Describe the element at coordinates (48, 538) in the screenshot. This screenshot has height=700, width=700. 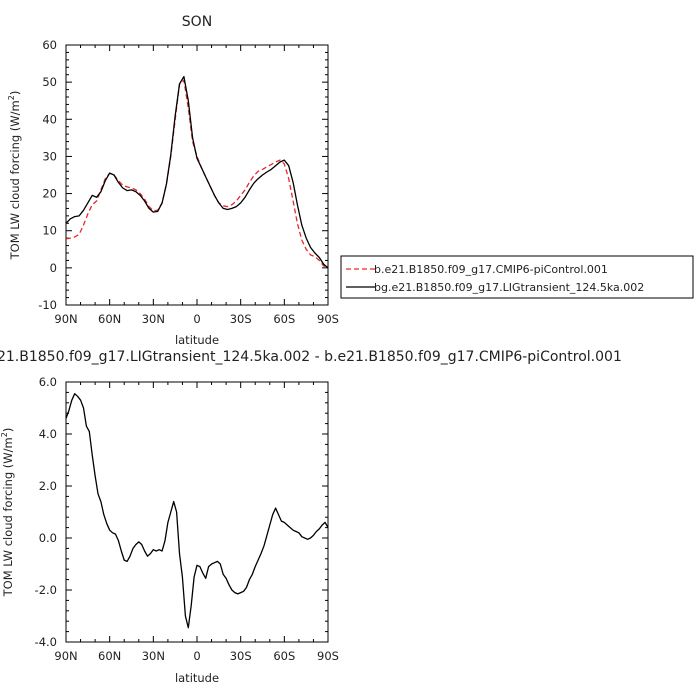
I see `y-tick-label: 0.0` at that location.